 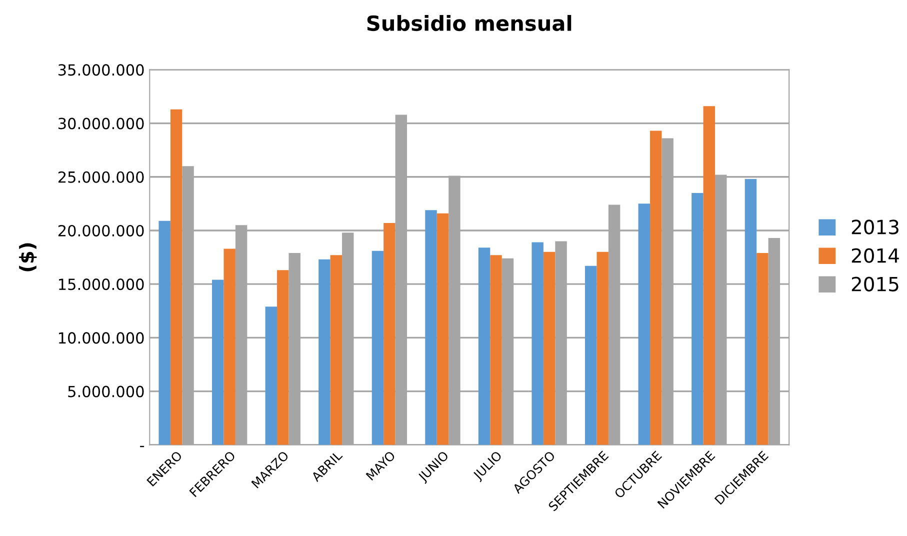 I want to click on legend-label: 2014, so click(x=875, y=255).